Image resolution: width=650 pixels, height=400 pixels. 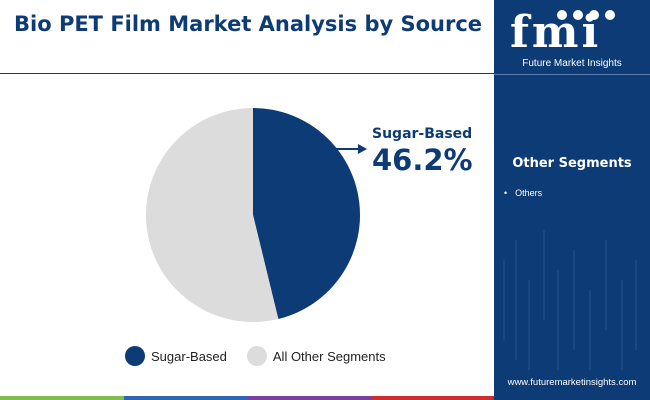 What do you see at coordinates (189, 356) in the screenshot?
I see `legend-label-sugar-based: Sugar-Based` at bounding box center [189, 356].